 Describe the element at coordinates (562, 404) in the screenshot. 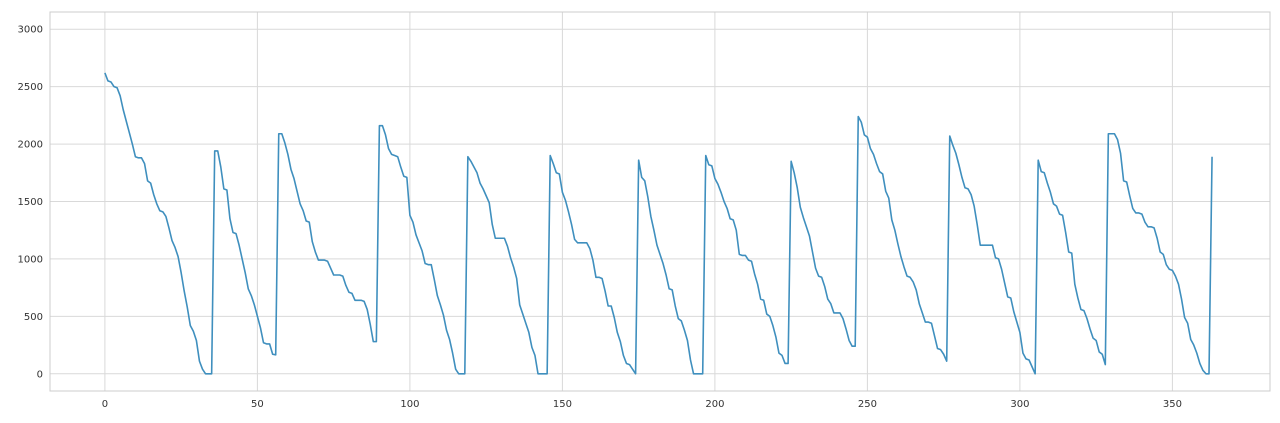

I see `x-tick-label: 150` at that location.